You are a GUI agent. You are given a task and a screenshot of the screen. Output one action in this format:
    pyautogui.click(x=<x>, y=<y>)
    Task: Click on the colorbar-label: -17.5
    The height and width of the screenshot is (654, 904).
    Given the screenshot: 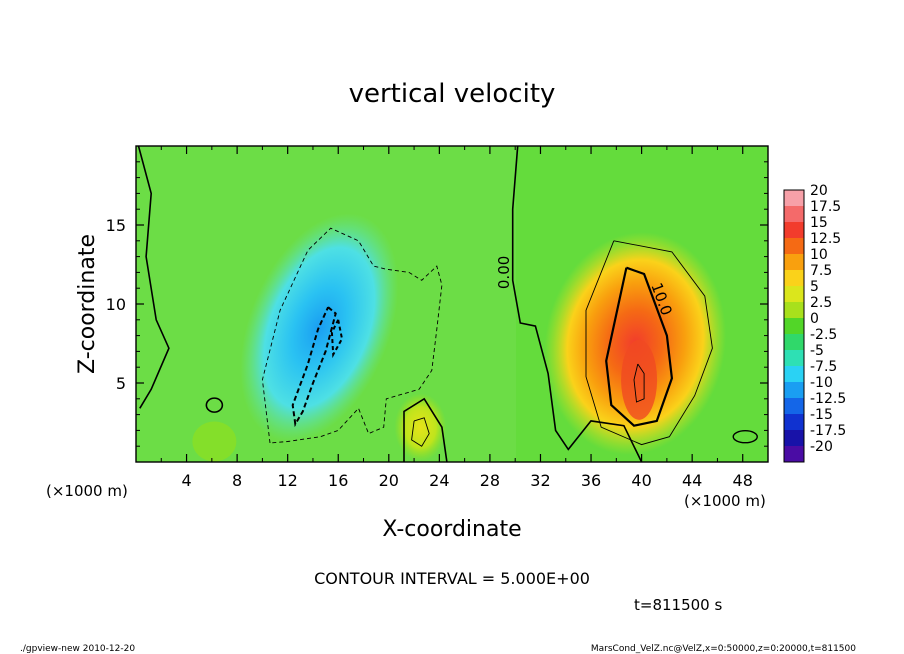 What is the action you would take?
    pyautogui.click(x=828, y=431)
    